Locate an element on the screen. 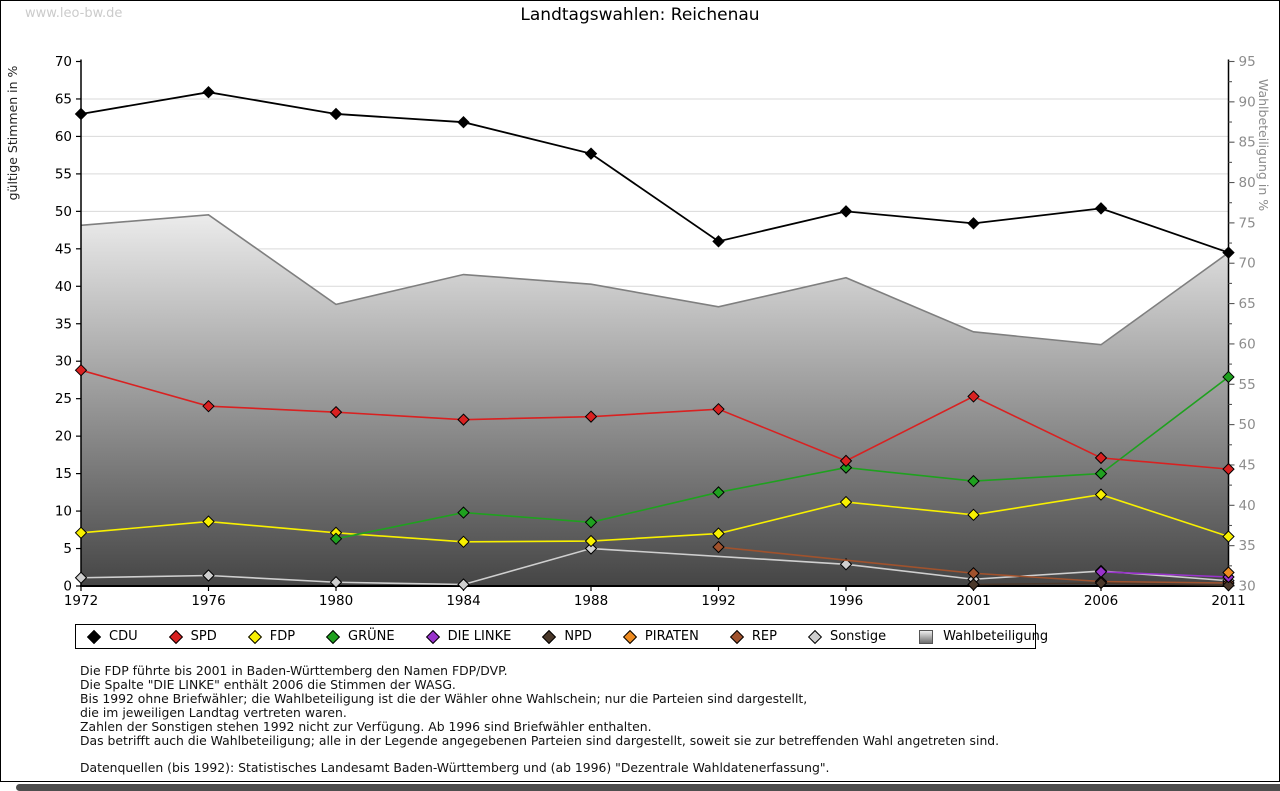 Image resolution: width=1280 pixels, height=791 pixels. svg-text: 95 is located at coordinates (1247, 62).